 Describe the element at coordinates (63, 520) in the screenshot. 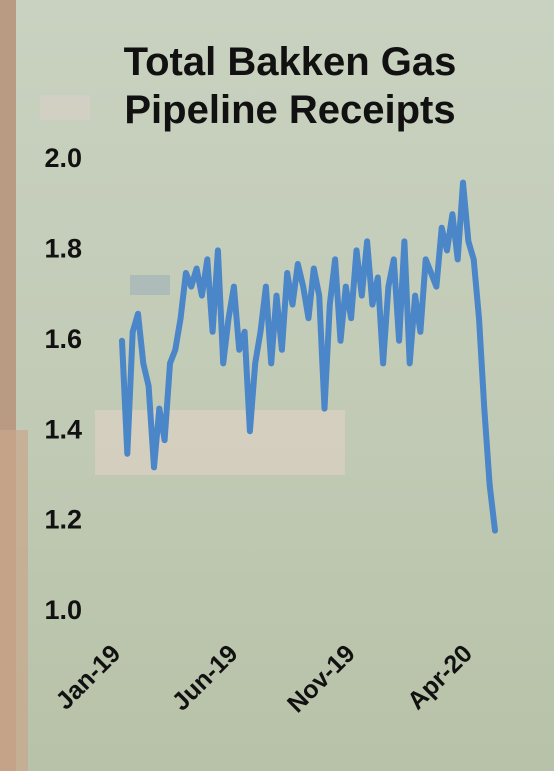

I see `y-tick-label: 1.2` at that location.